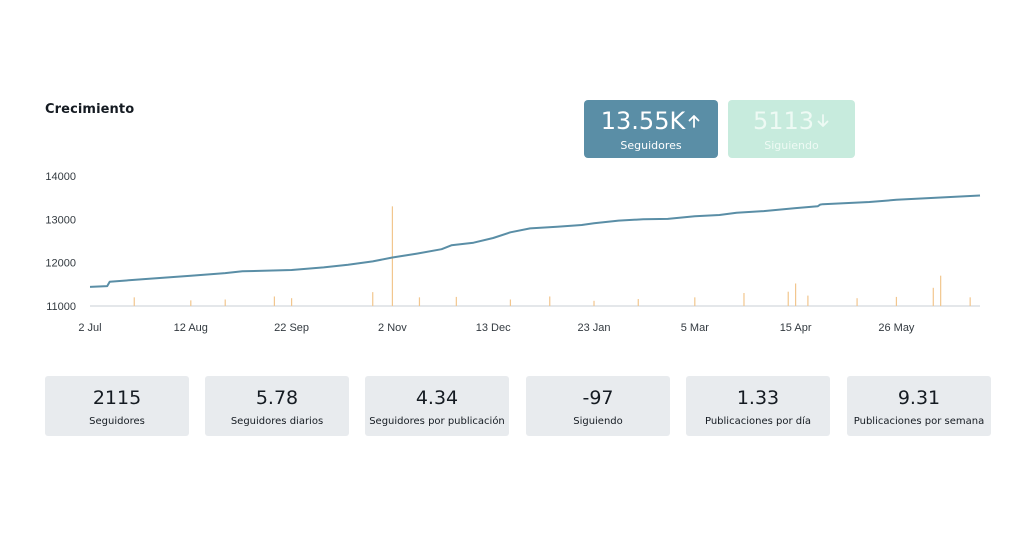 The width and height of the screenshot is (1024, 534). Describe the element at coordinates (60, 177) in the screenshot. I see `y-tick-label: 14000` at that location.